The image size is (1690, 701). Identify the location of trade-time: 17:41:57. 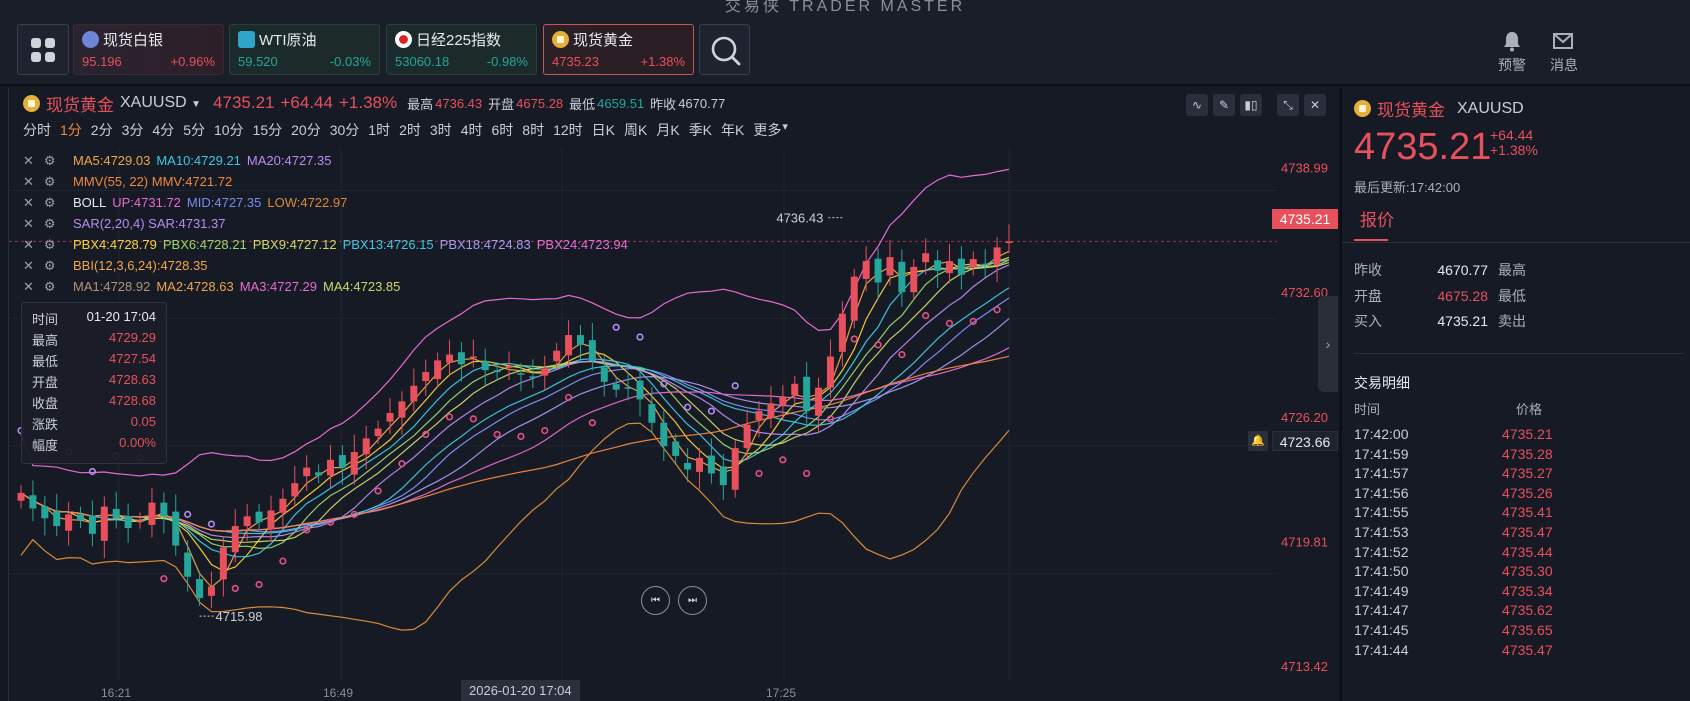
(1381, 473).